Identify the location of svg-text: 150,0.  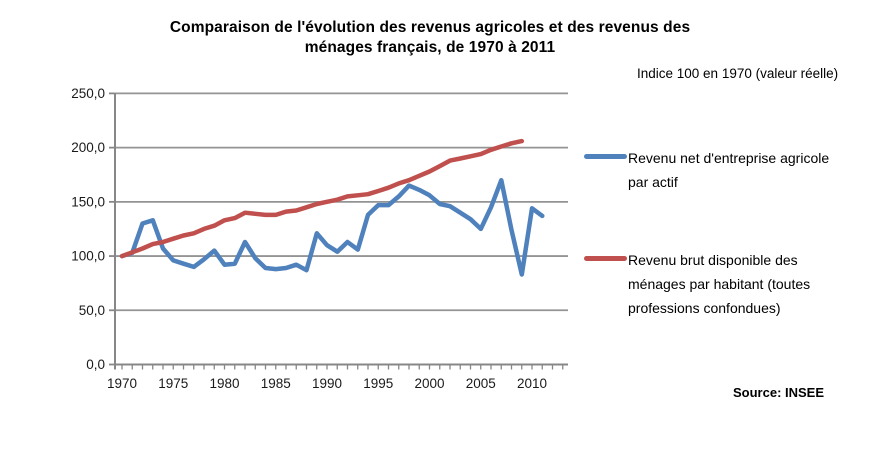
(88, 201).